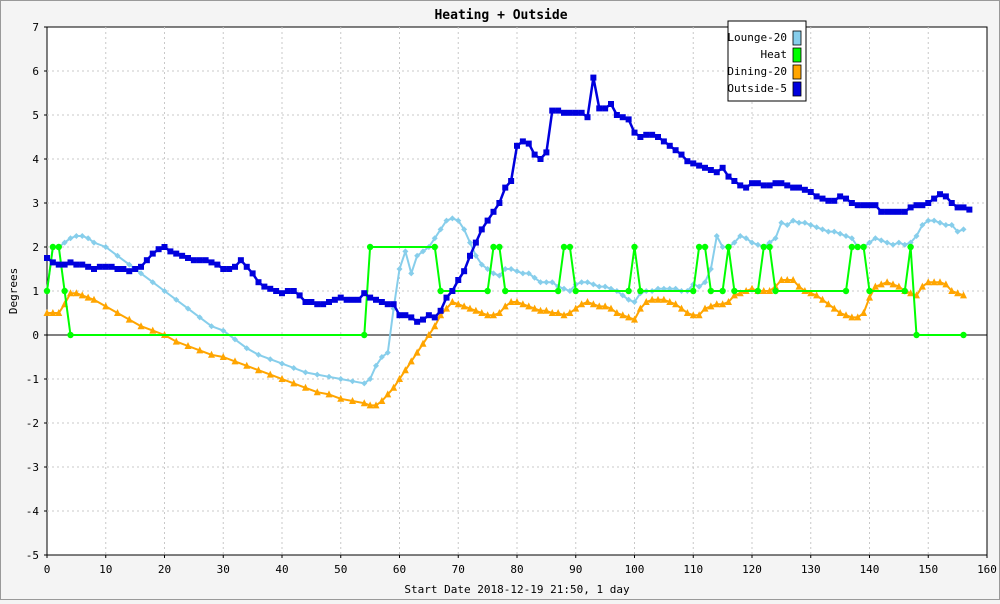 Image resolution: width=1000 pixels, height=604 pixels. Describe the element at coordinates (516, 569) in the screenshot. I see `x-tick-label: 80` at that location.